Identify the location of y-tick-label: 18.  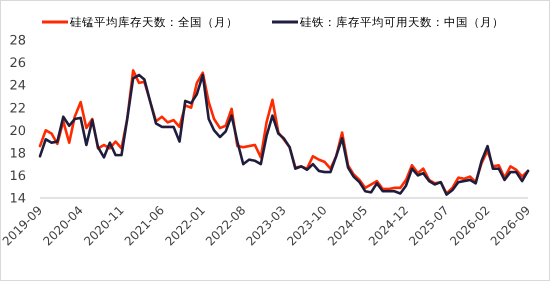
(17, 154).